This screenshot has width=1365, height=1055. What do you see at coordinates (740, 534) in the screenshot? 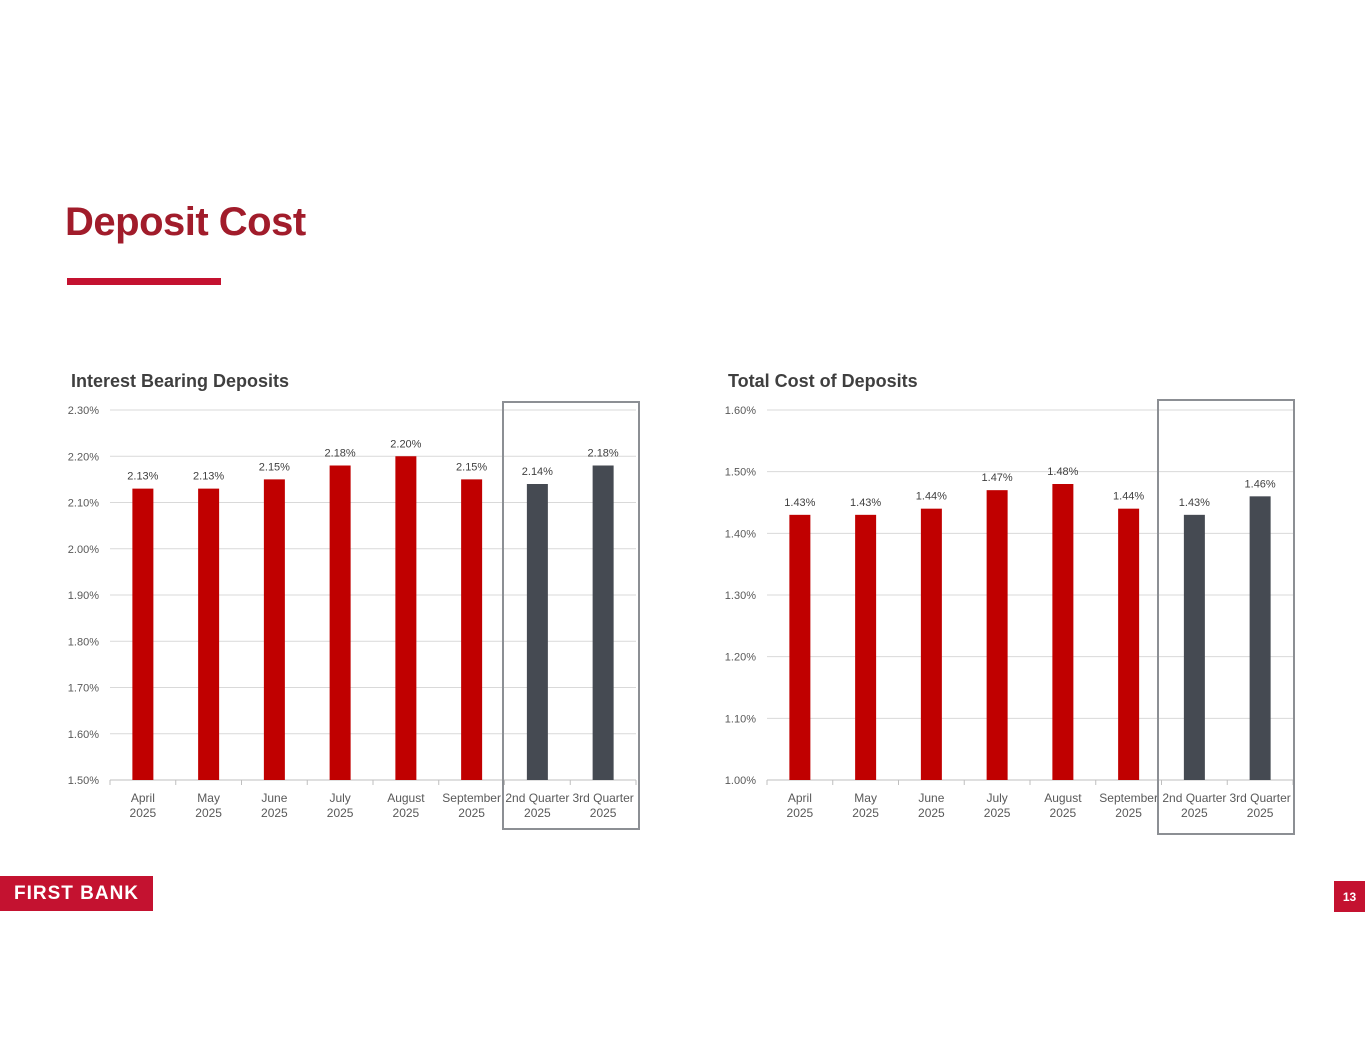
I see `y-tick-label: 1.40%` at bounding box center [740, 534].